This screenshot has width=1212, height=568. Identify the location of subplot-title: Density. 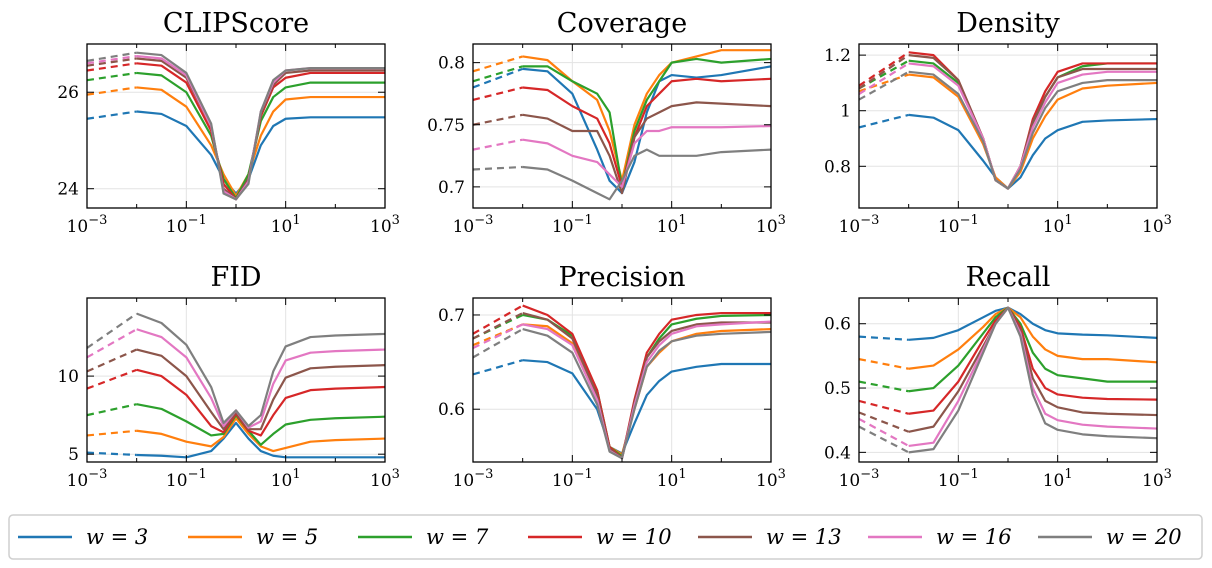
(1008, 23).